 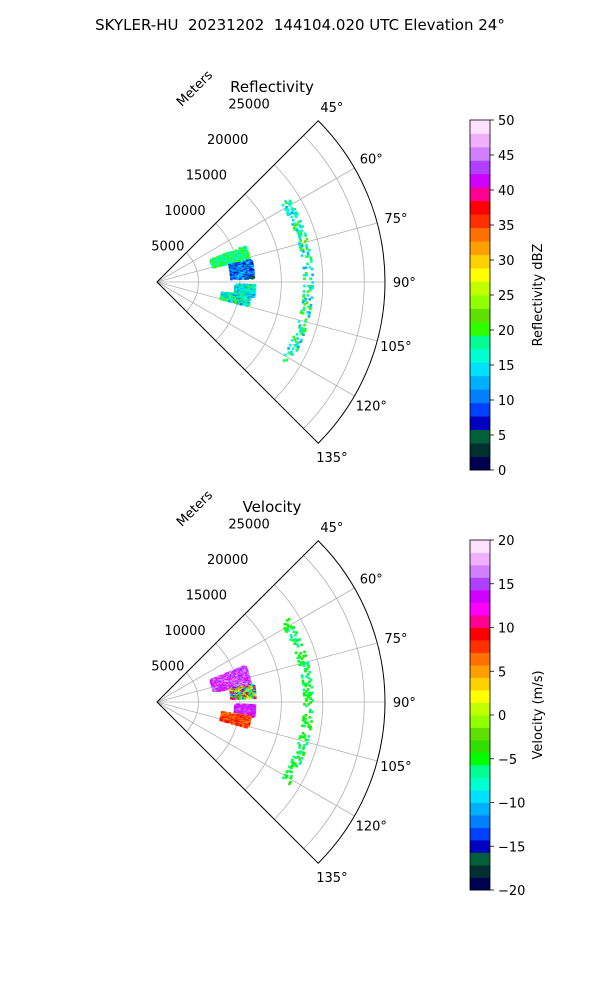 I want to click on azimuth-gridline, so click(x=255, y=339).